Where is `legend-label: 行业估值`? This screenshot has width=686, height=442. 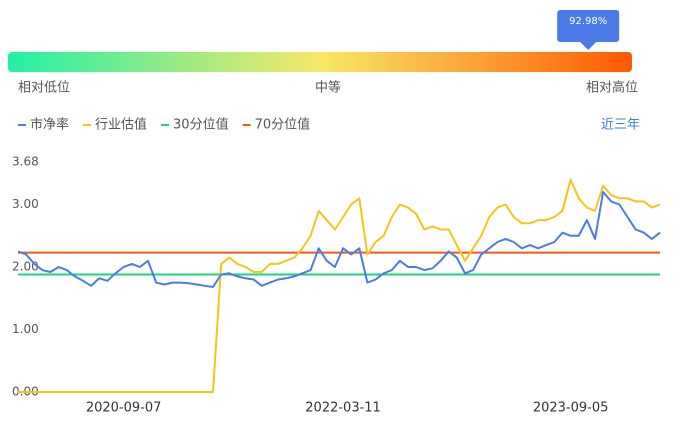 legend-label: 行业估值 is located at coordinates (121, 125).